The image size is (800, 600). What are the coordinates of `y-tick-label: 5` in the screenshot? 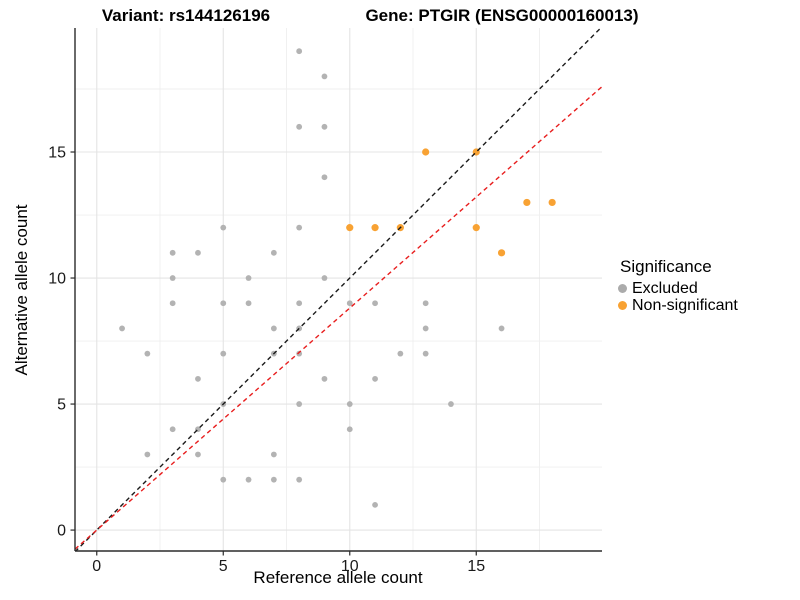 It's located at (61, 405).